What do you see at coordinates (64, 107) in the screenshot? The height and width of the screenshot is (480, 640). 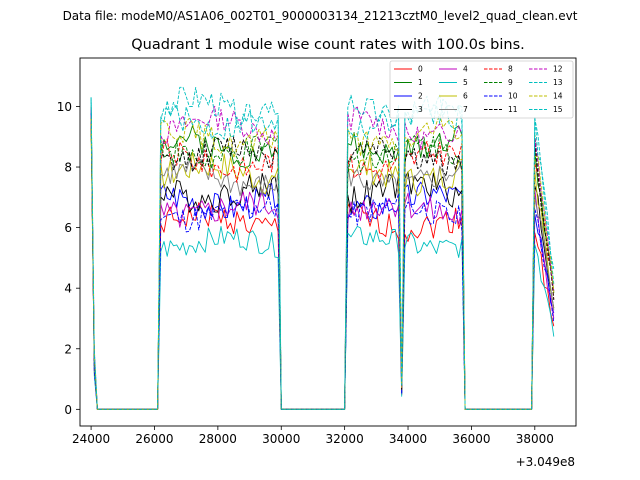 I see `y-tick-label: 10` at bounding box center [64, 107].